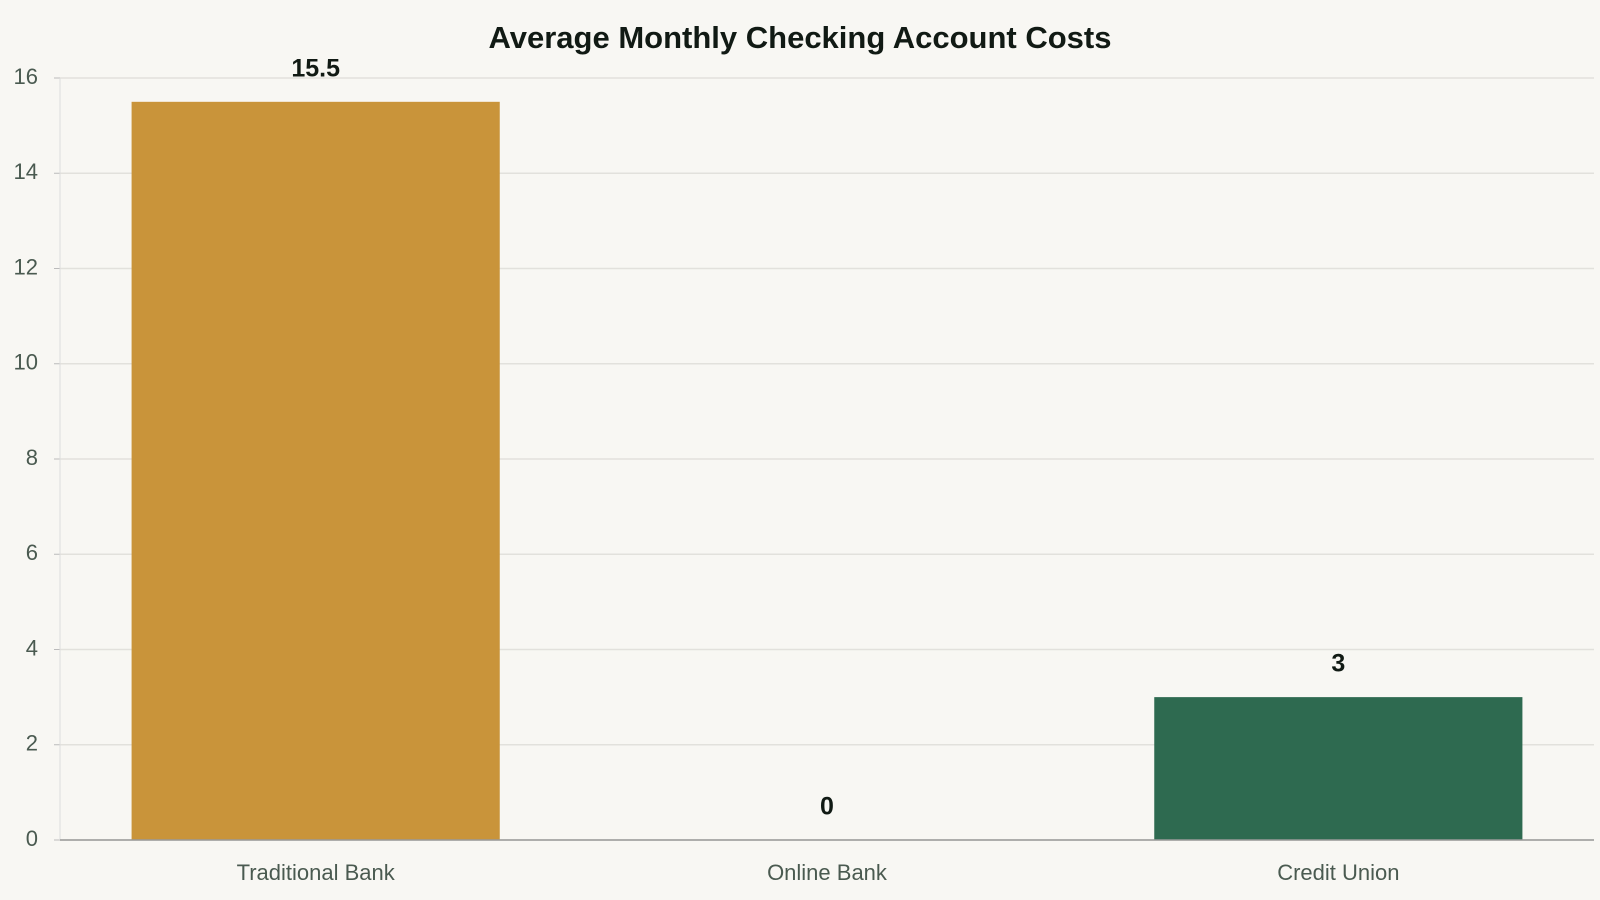 This screenshot has height=900, width=1600. What do you see at coordinates (26, 76) in the screenshot?
I see `y-tick-label: 16` at bounding box center [26, 76].